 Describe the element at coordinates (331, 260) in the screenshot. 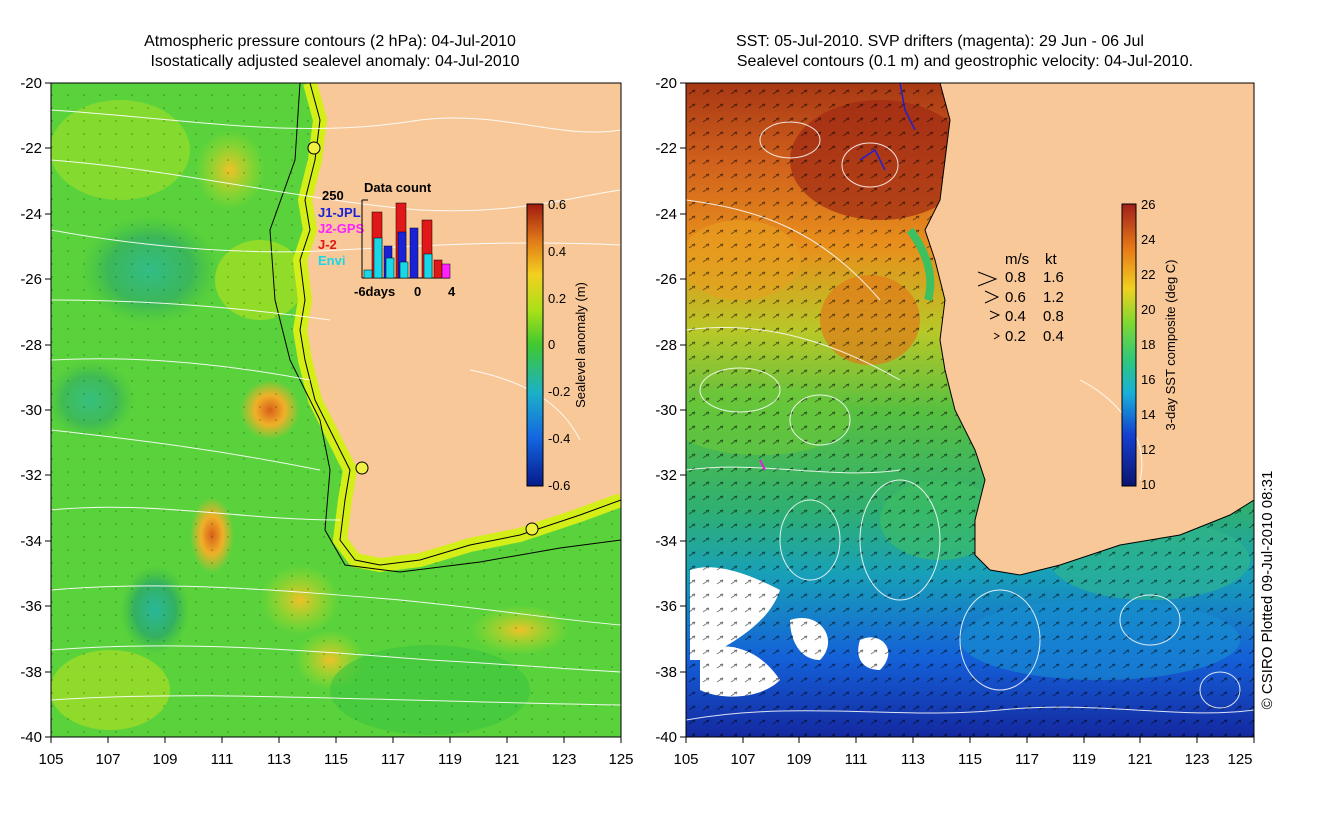

I see `legend-envi: Envi` at that location.